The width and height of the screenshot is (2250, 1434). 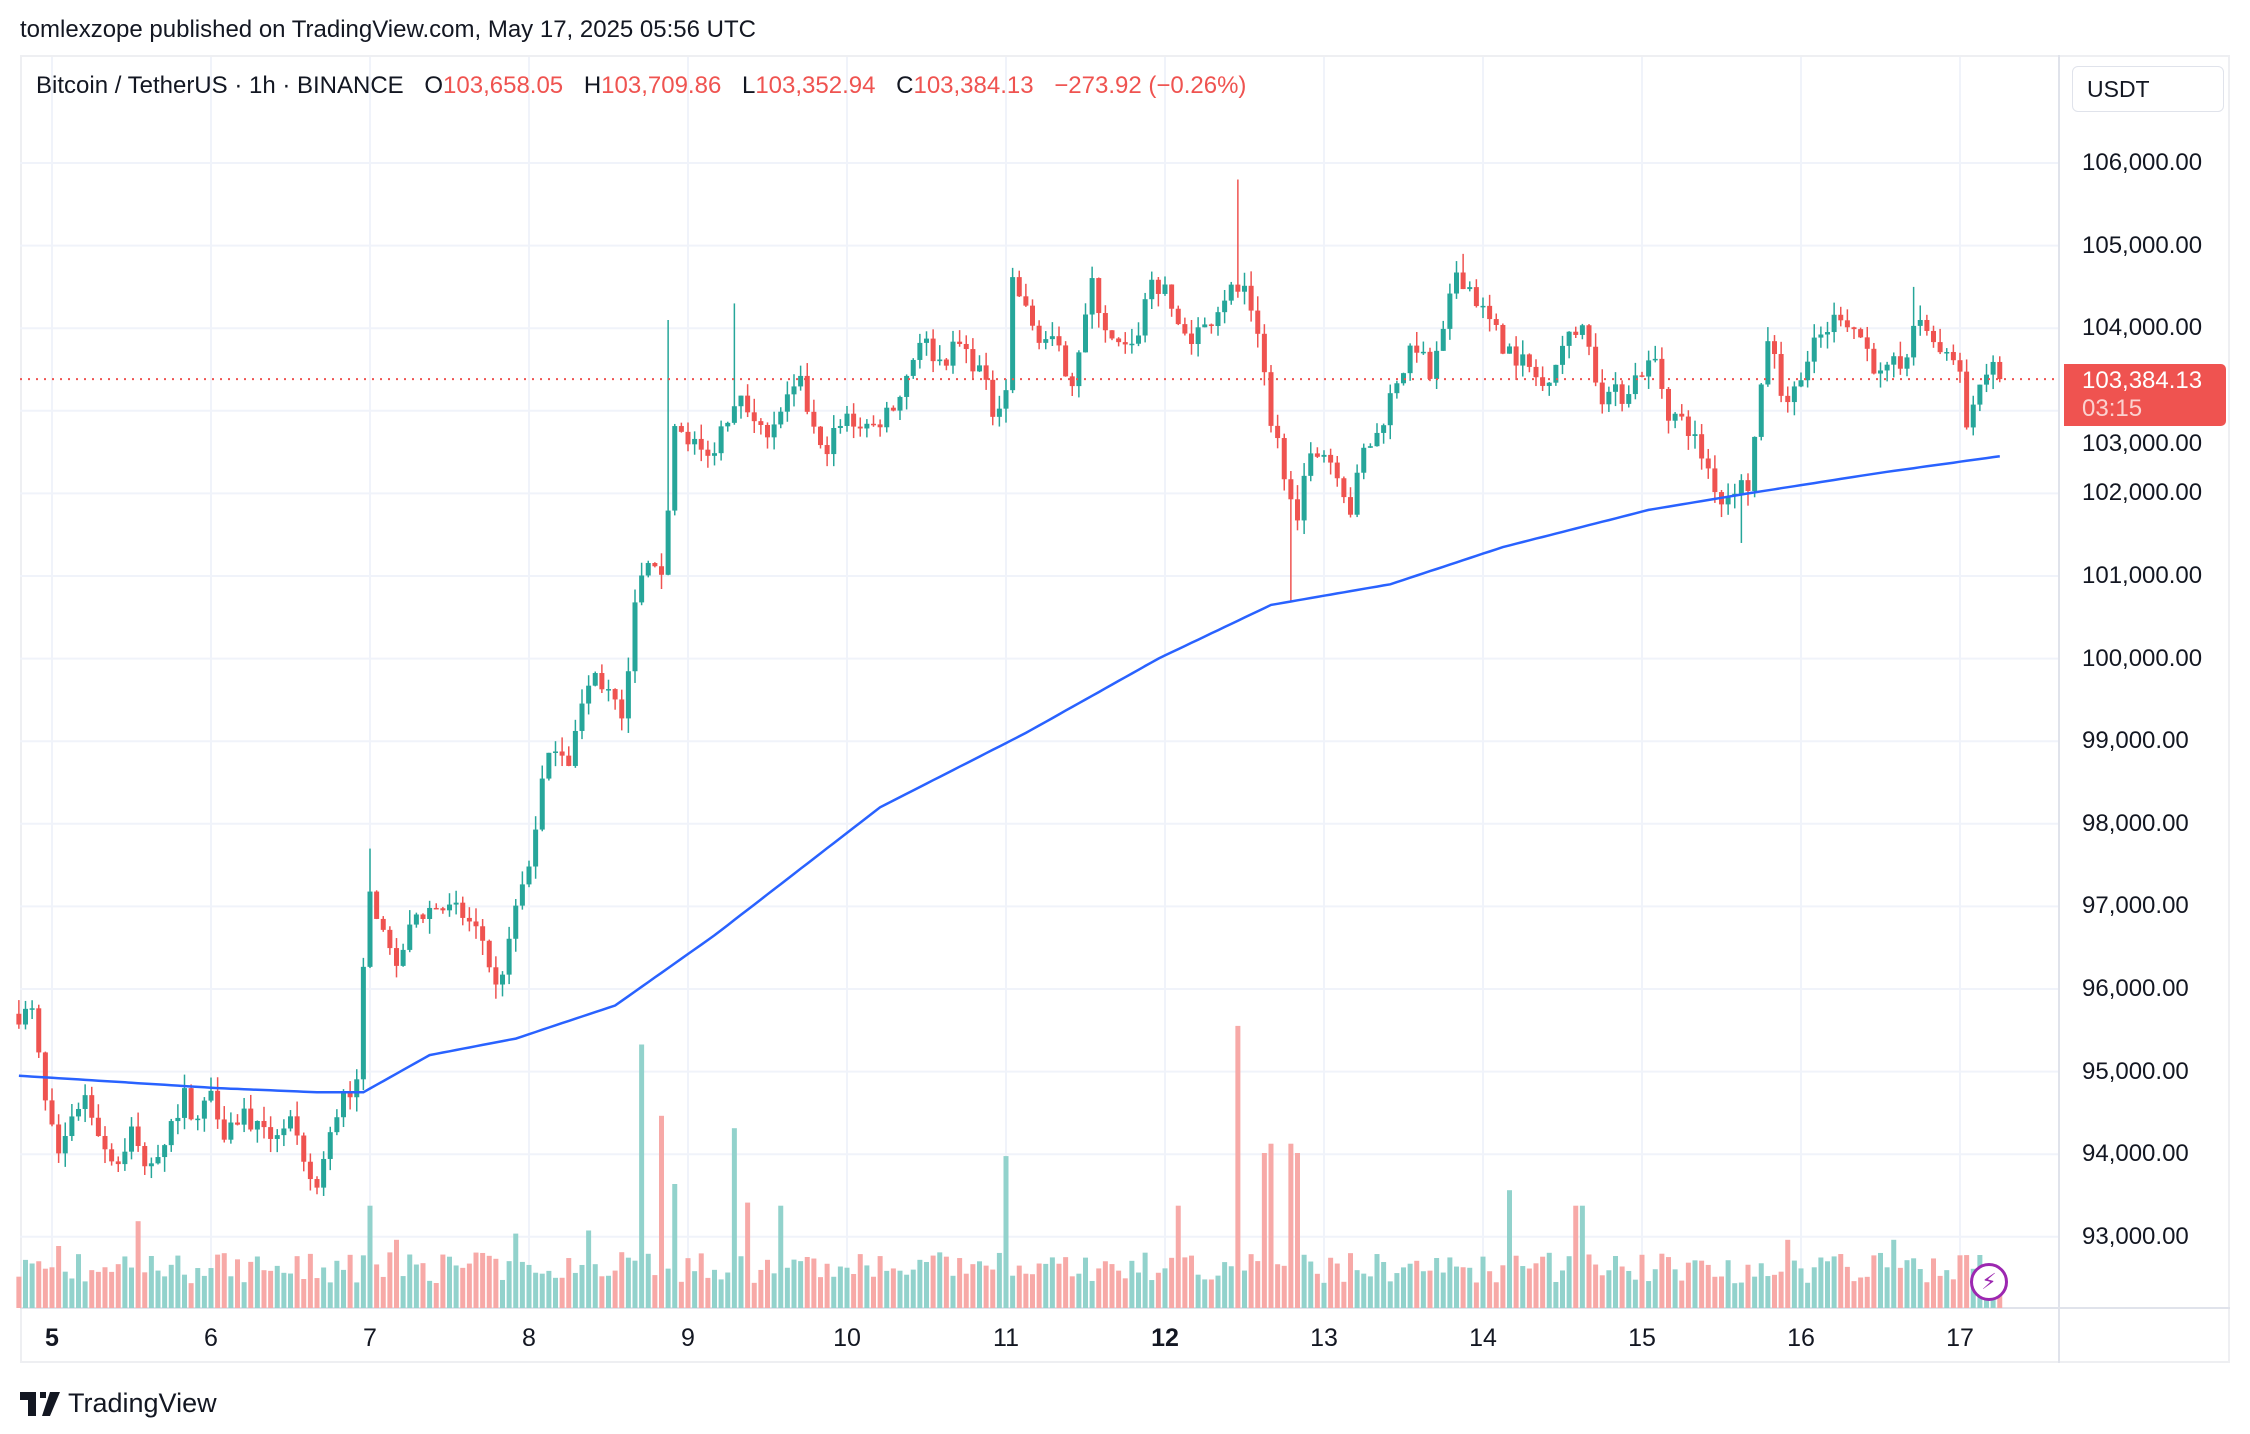 What do you see at coordinates (2145, 395) in the screenshot?
I see `current-price-label: 103,384.13 03:15` at bounding box center [2145, 395].